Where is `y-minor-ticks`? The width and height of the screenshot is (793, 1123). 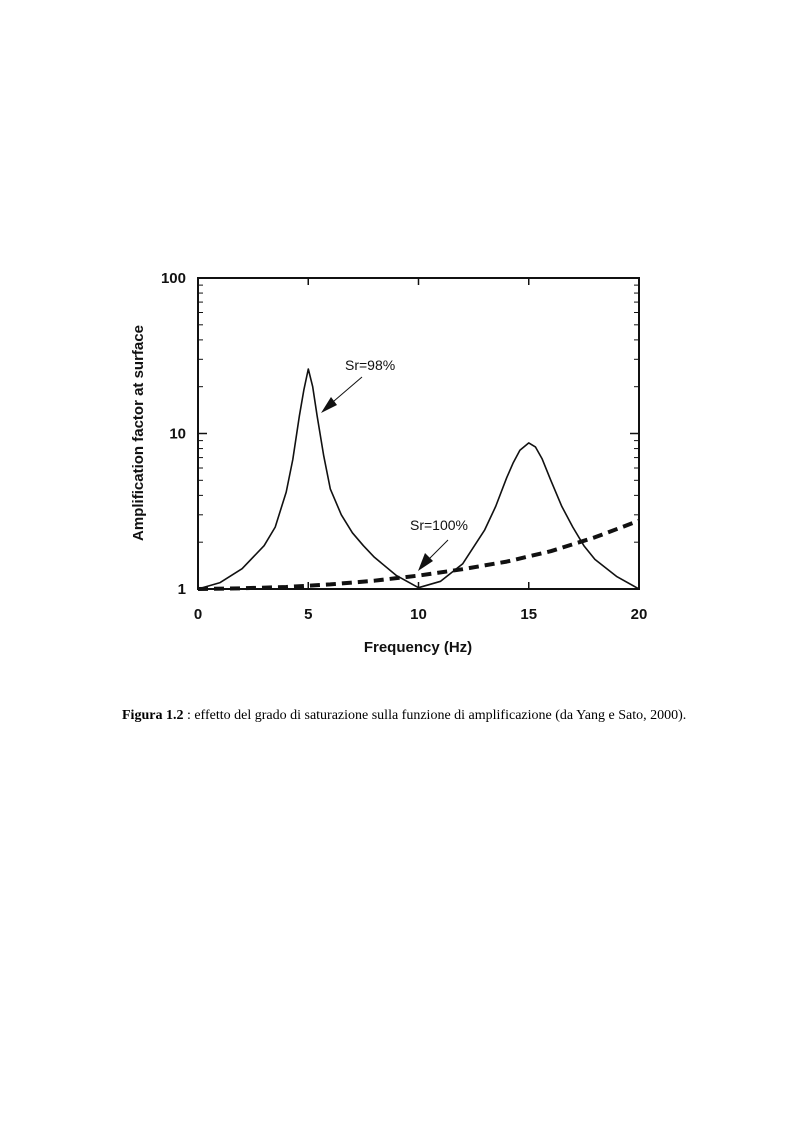 y-minor-ticks is located at coordinates (418, 413).